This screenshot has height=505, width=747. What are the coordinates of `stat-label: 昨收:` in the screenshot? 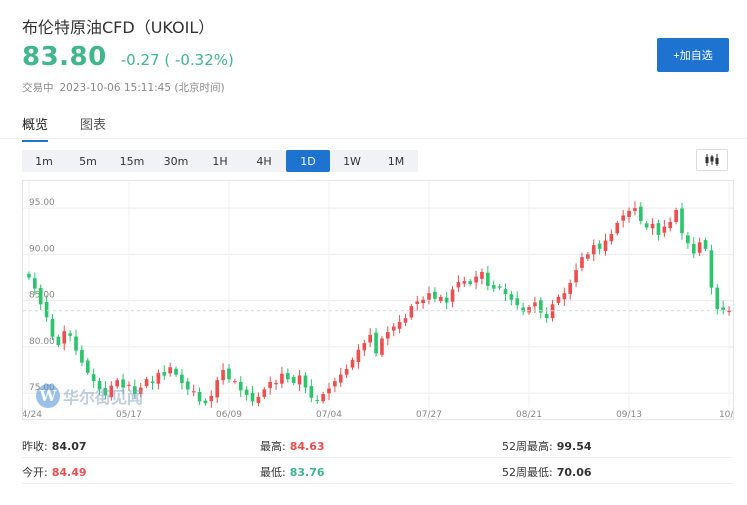 It's located at (35, 446).